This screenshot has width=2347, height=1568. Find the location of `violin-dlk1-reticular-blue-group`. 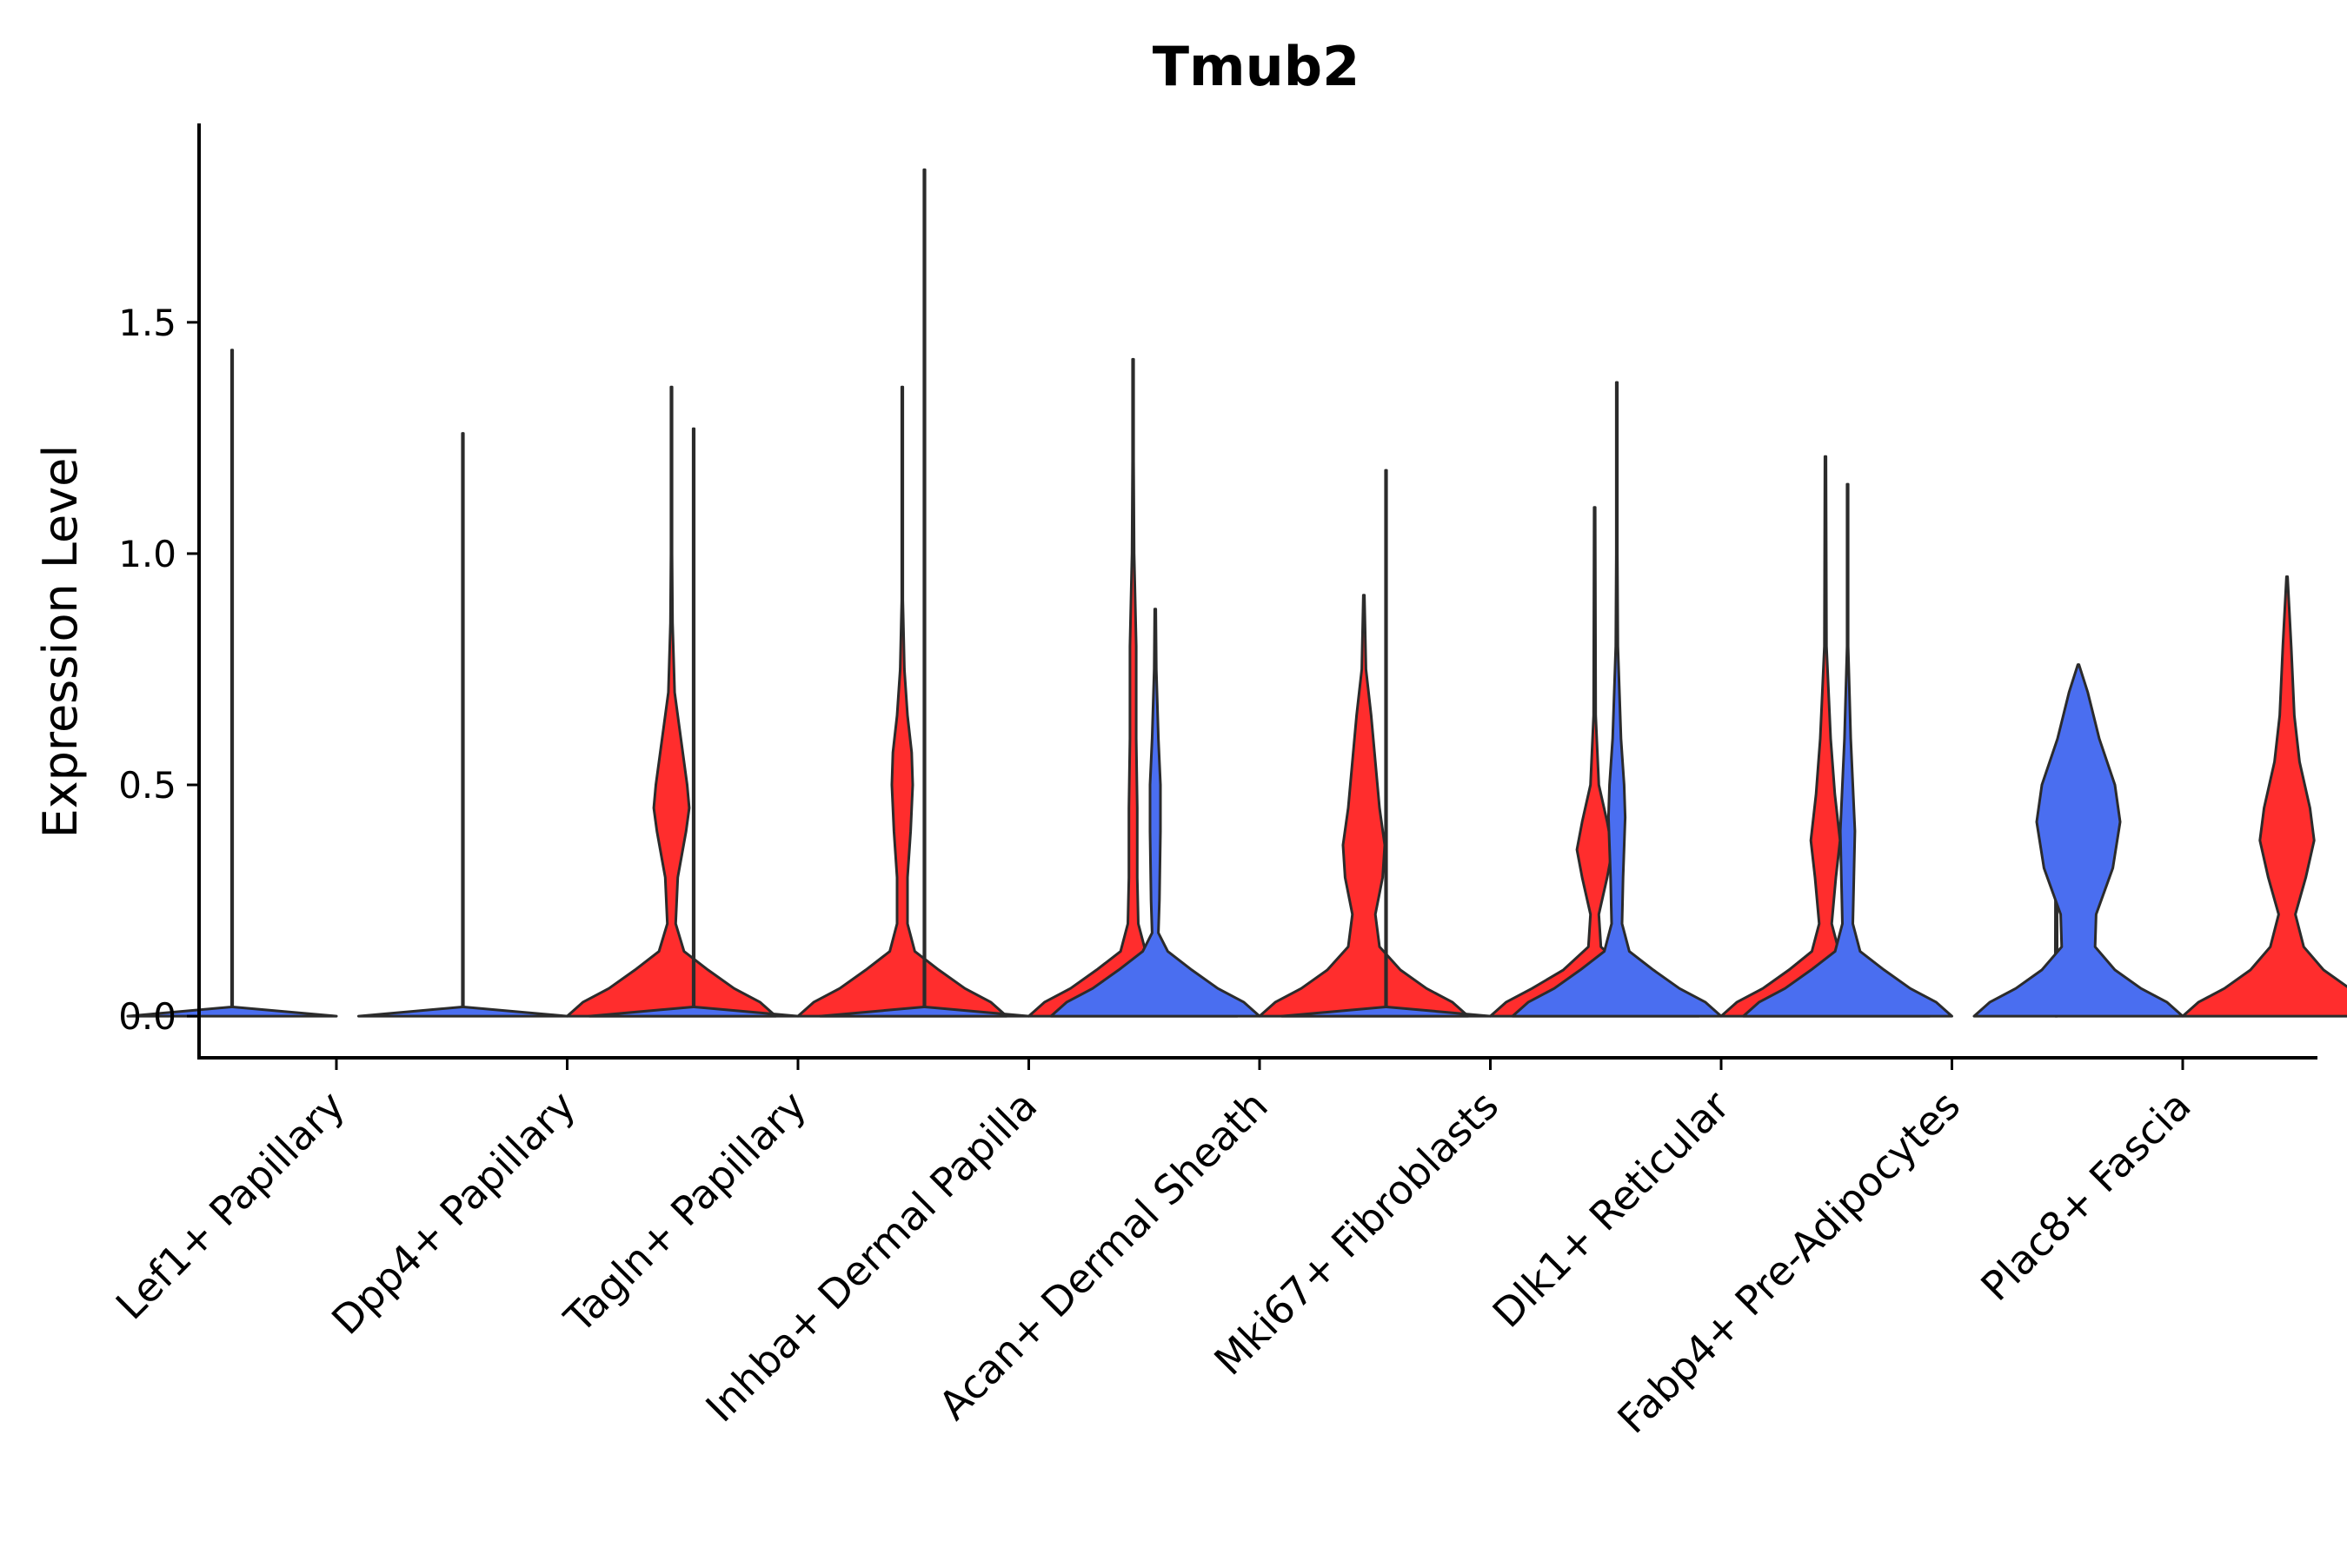

violin-dlk1-reticular-blue-group is located at coordinates (1617, 699).